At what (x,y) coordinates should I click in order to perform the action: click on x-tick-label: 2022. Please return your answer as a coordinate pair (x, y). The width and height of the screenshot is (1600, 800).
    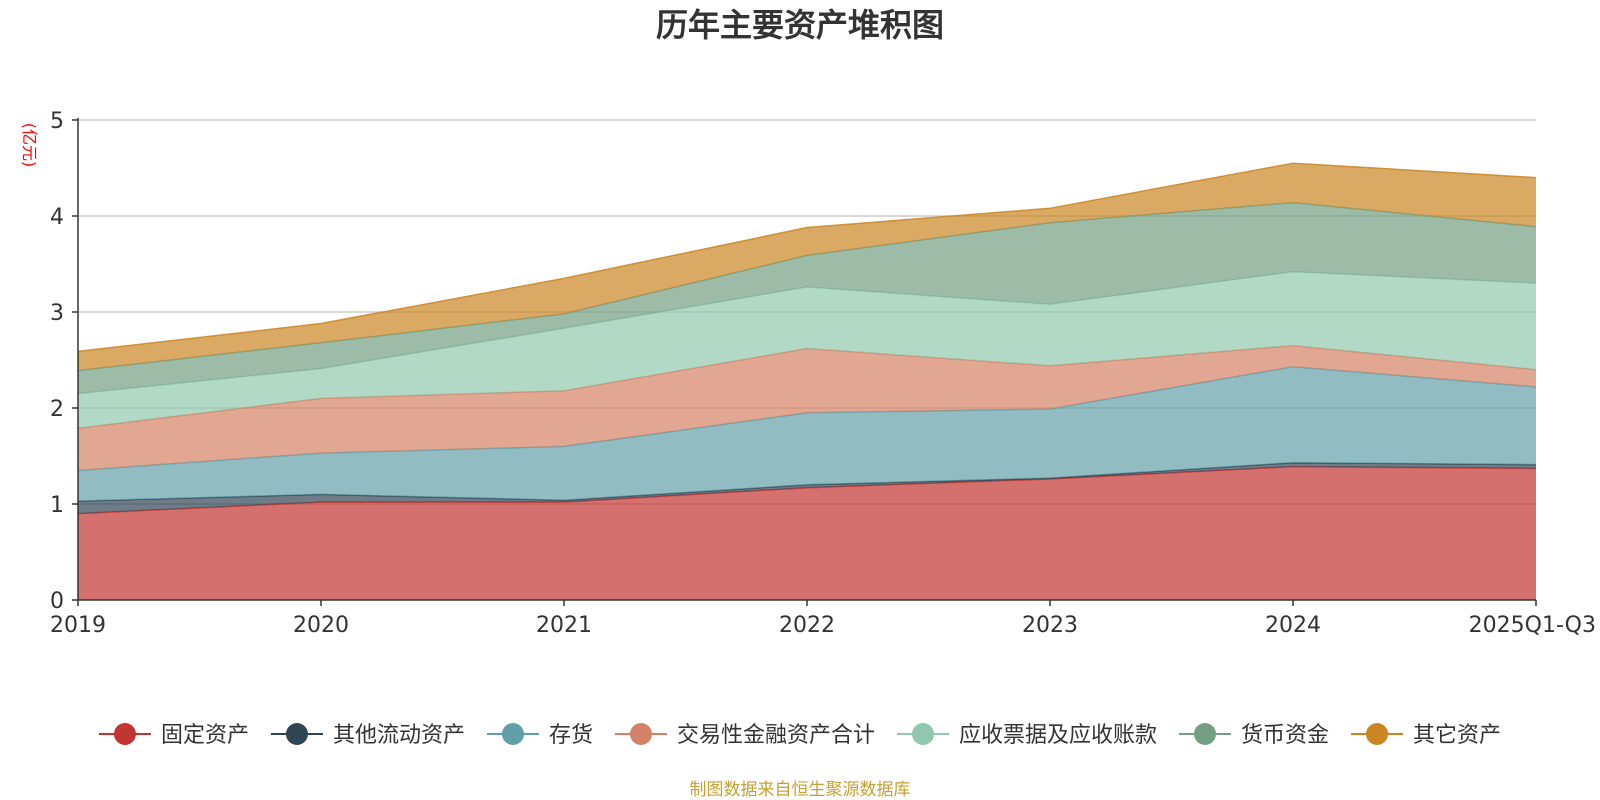
    Looking at the image, I should click on (807, 625).